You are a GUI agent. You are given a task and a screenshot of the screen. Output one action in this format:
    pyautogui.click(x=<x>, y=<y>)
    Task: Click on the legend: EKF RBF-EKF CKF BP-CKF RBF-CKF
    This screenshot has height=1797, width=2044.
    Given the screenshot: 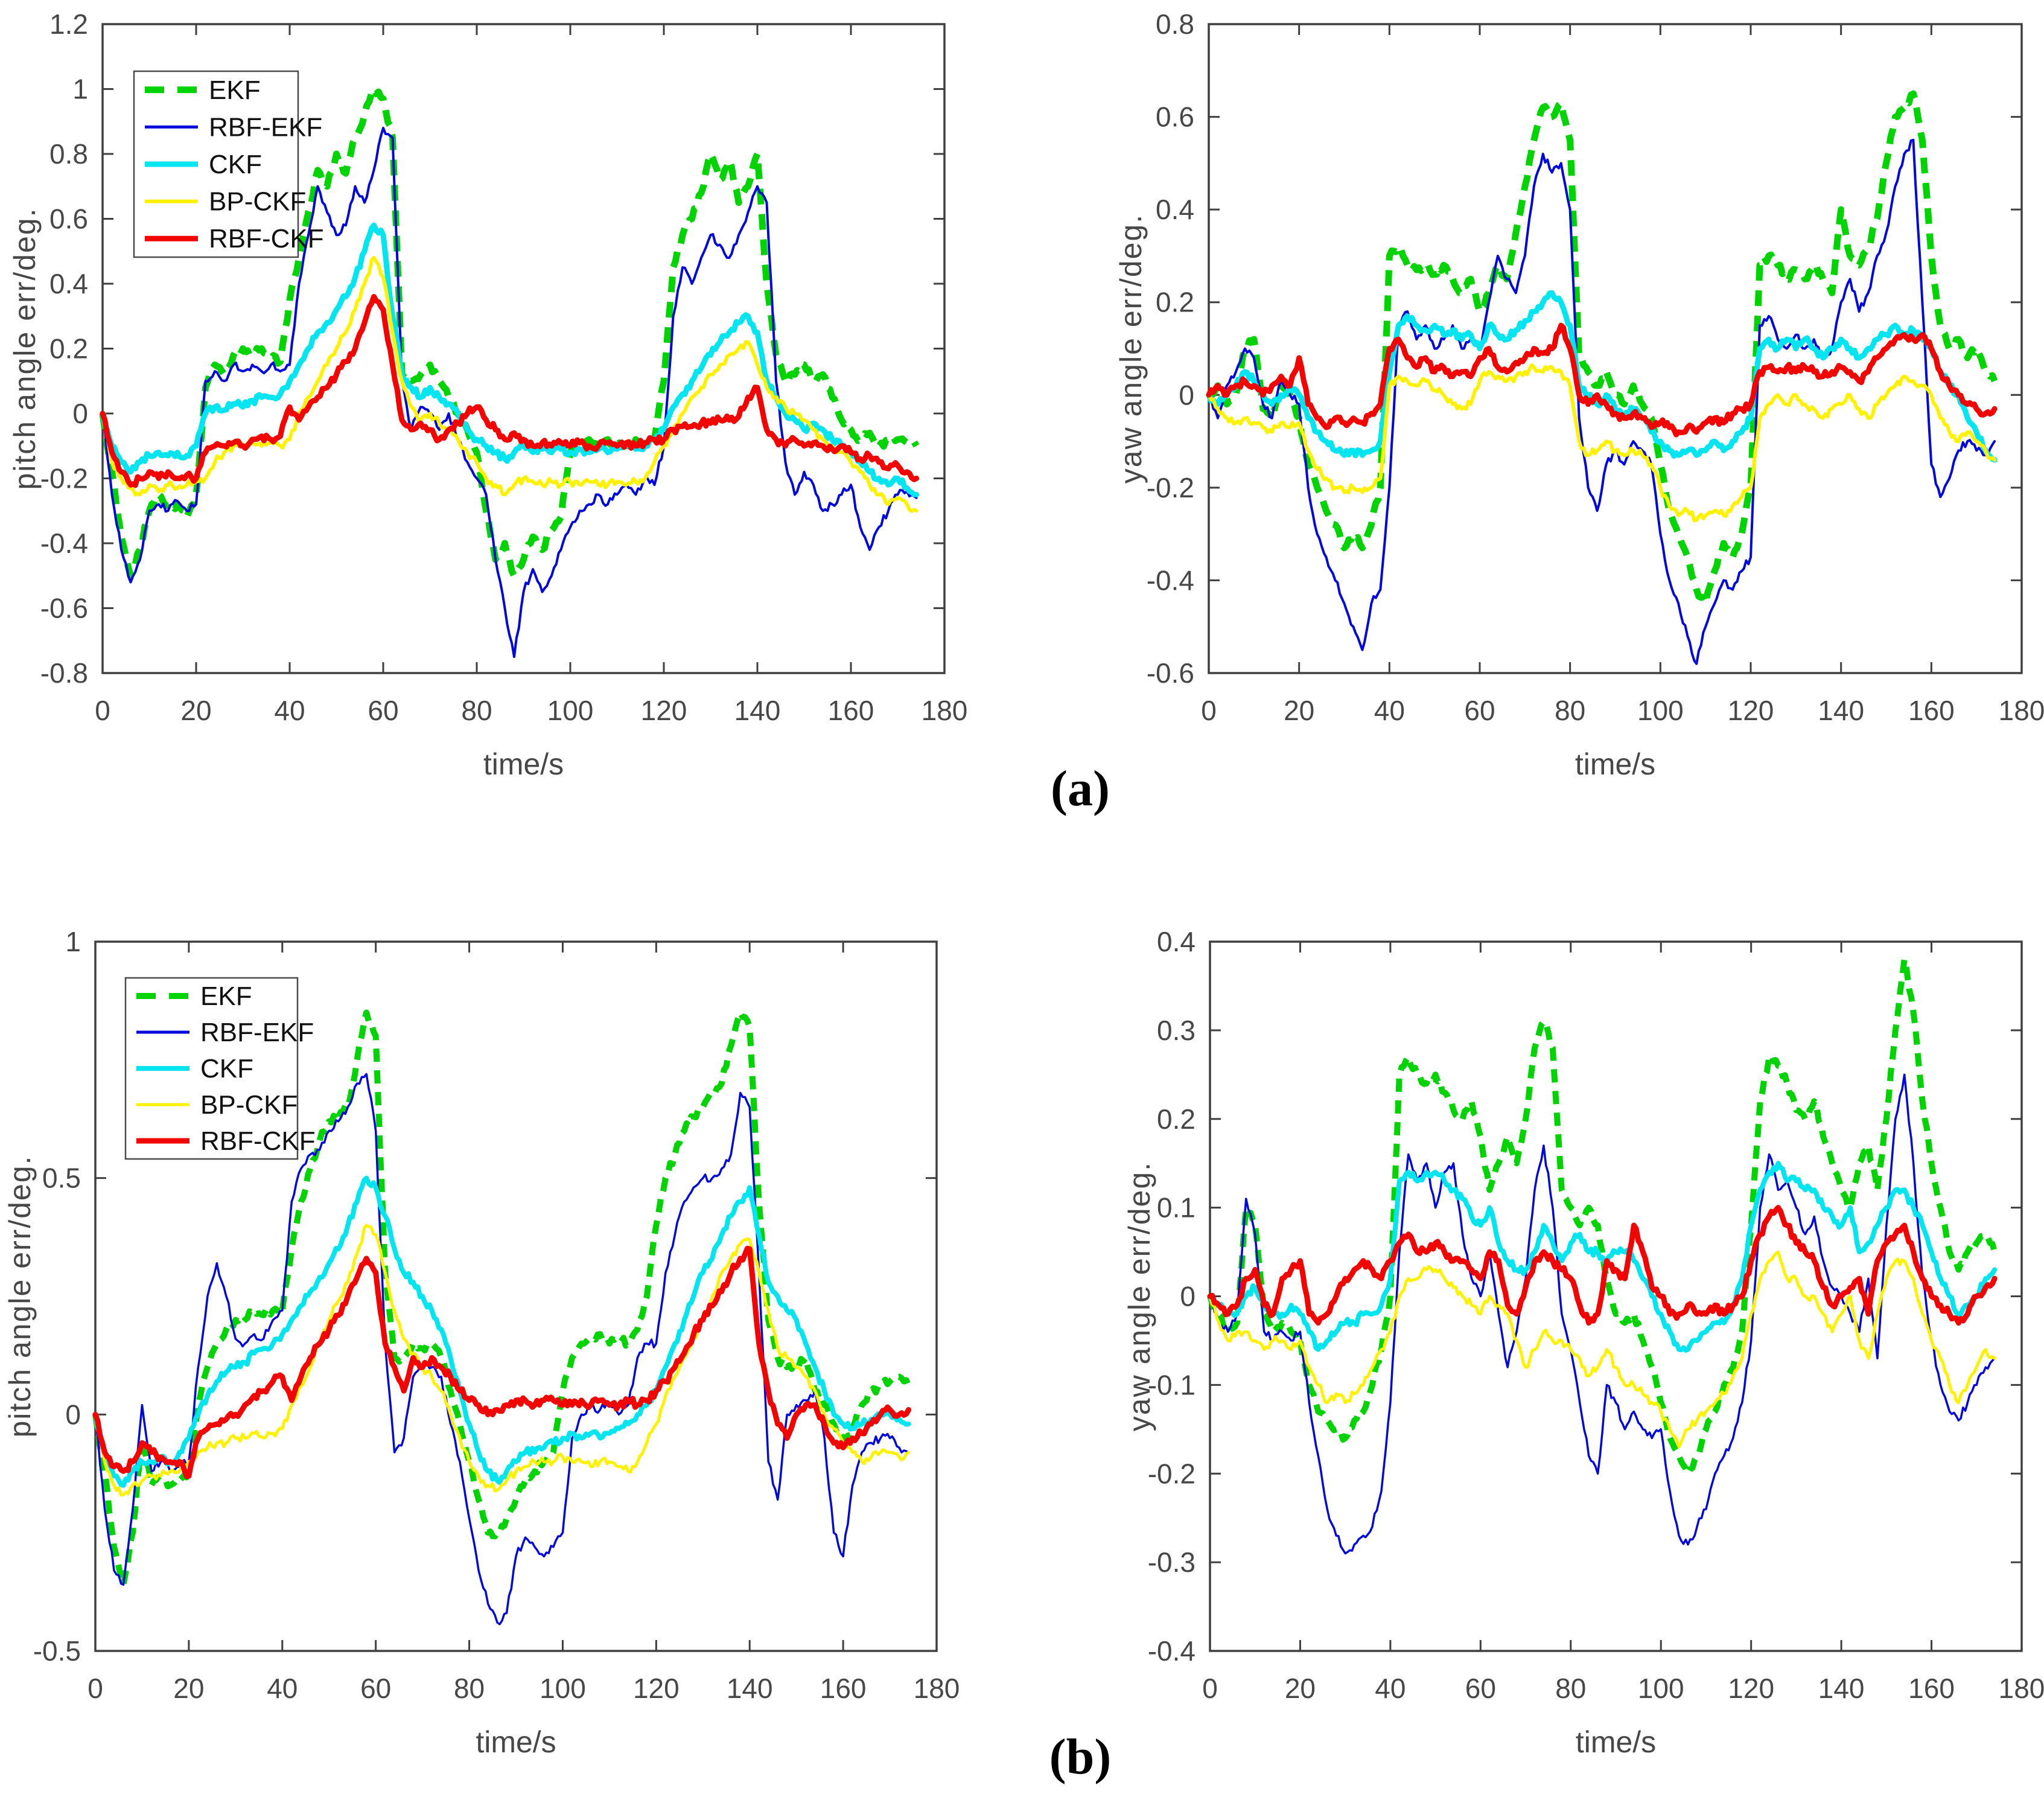 What is the action you would take?
    pyautogui.click(x=228, y=164)
    